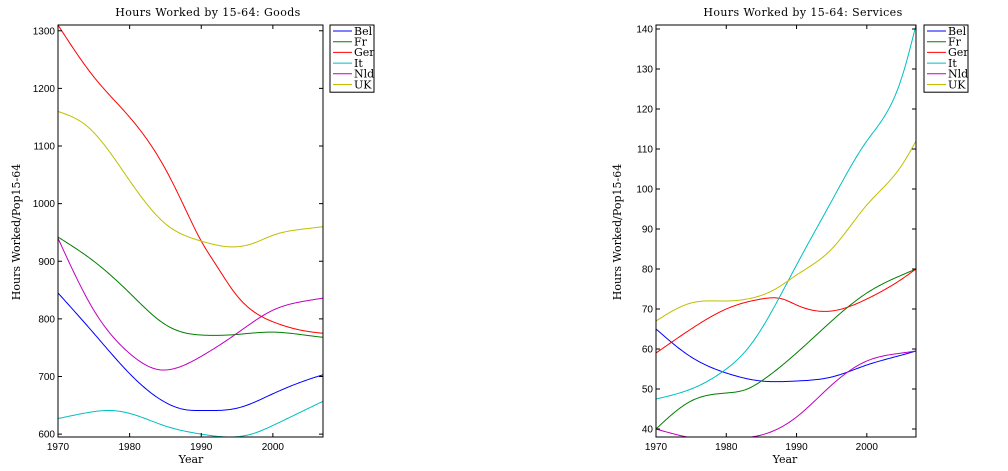 The height and width of the screenshot is (471, 1008). I want to click on goods-series-fr-line, so click(190, 287).